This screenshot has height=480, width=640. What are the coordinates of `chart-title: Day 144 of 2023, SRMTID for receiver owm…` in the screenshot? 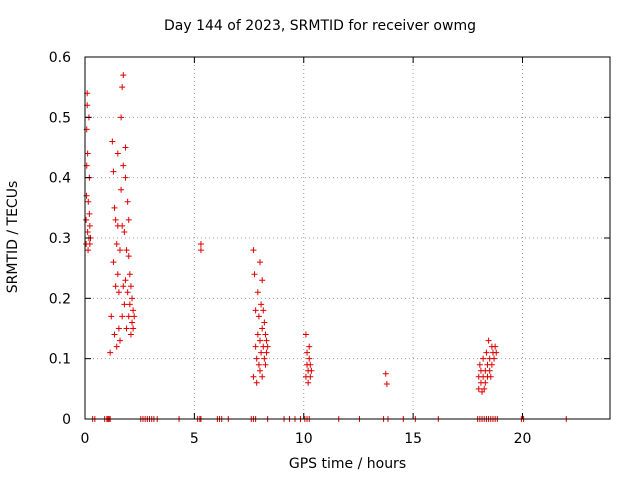 It's located at (320, 26).